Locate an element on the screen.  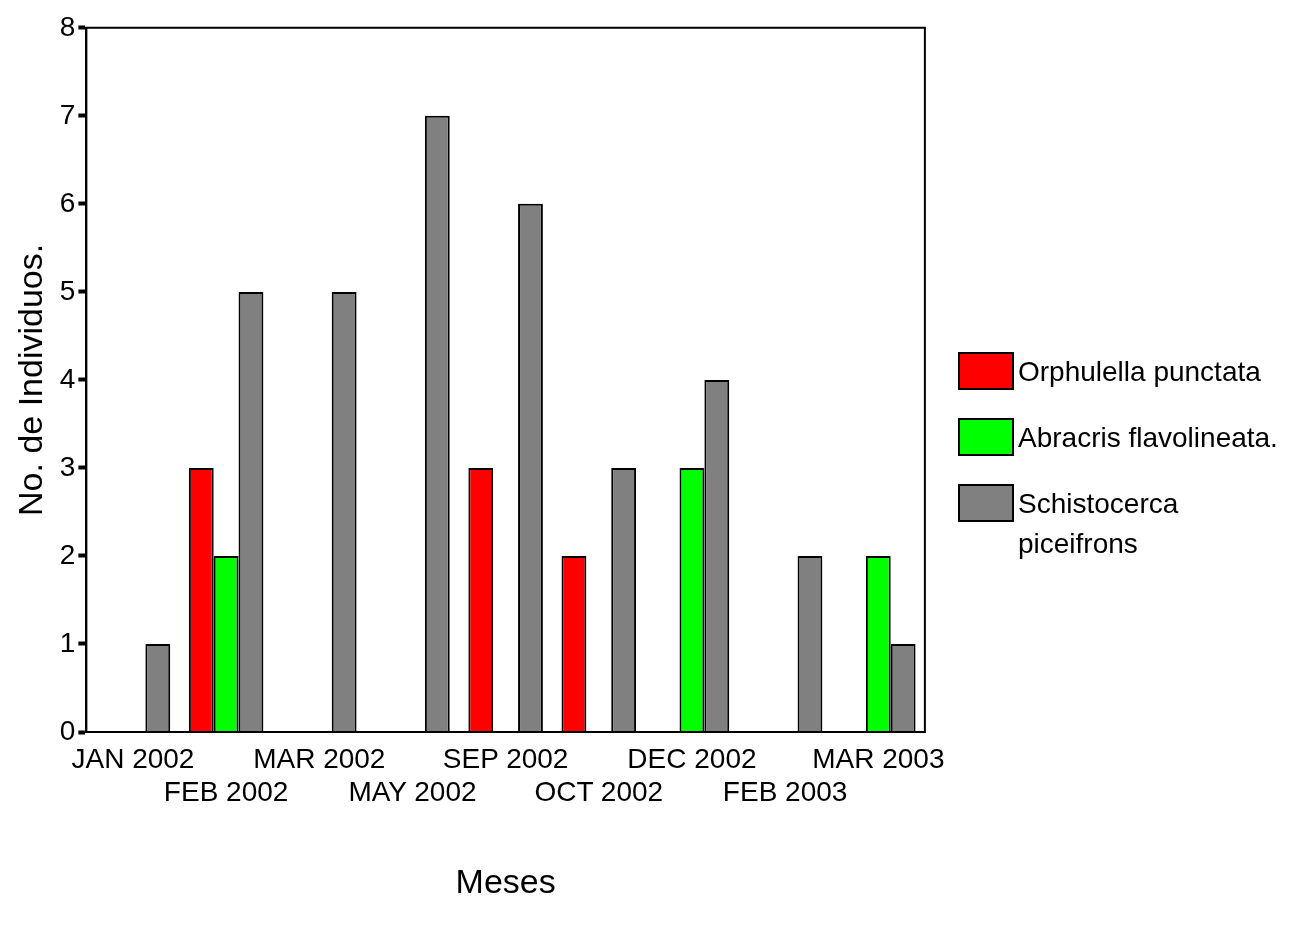
y-axis-title: No. de Individuos. is located at coordinates (29, 379).